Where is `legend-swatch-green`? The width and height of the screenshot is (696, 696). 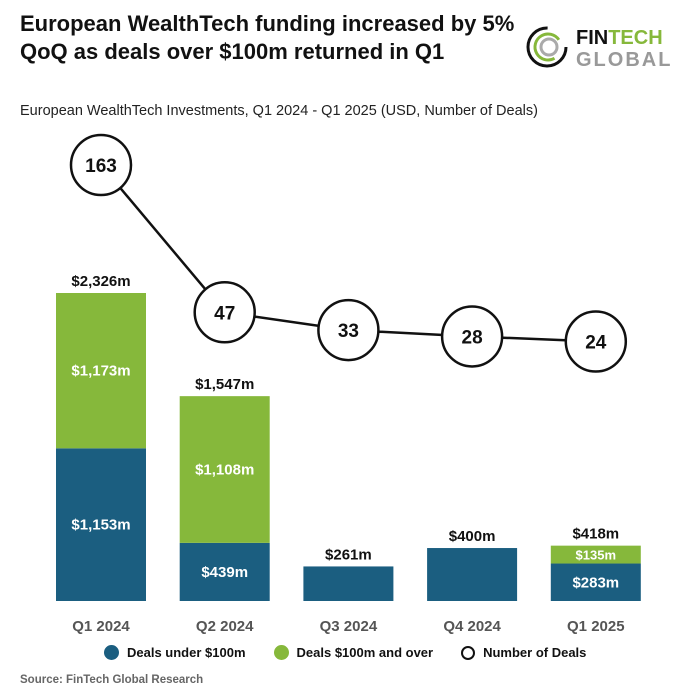 legend-swatch-green is located at coordinates (281, 652).